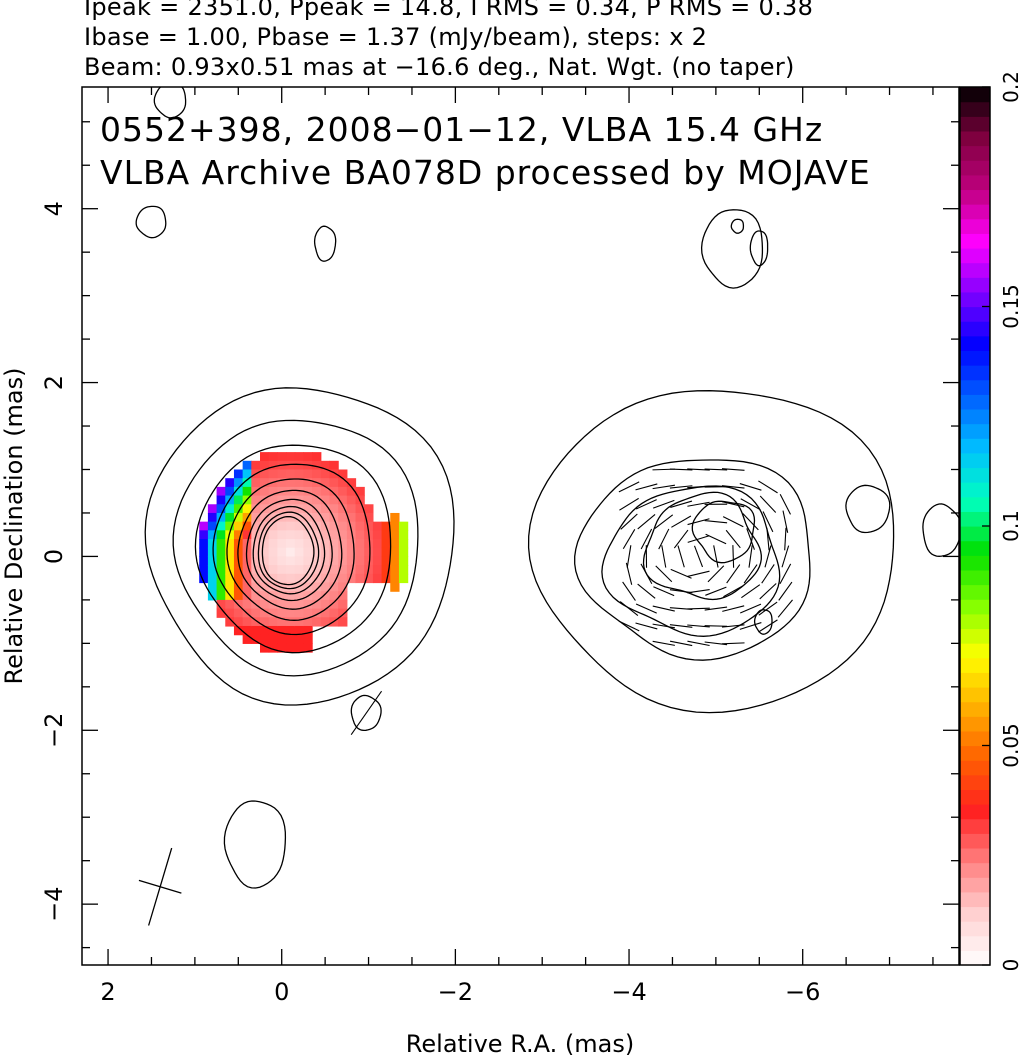  What do you see at coordinates (1010, 745) in the screenshot?
I see `colorbar-tick-label: 0.05` at bounding box center [1010, 745].